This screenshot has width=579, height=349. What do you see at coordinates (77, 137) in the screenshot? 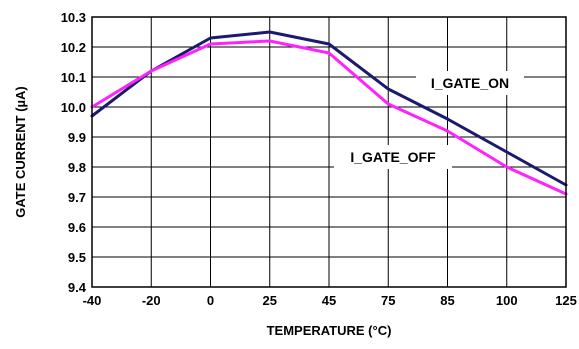
I see `y-tick-label: 9.9` at bounding box center [77, 137].